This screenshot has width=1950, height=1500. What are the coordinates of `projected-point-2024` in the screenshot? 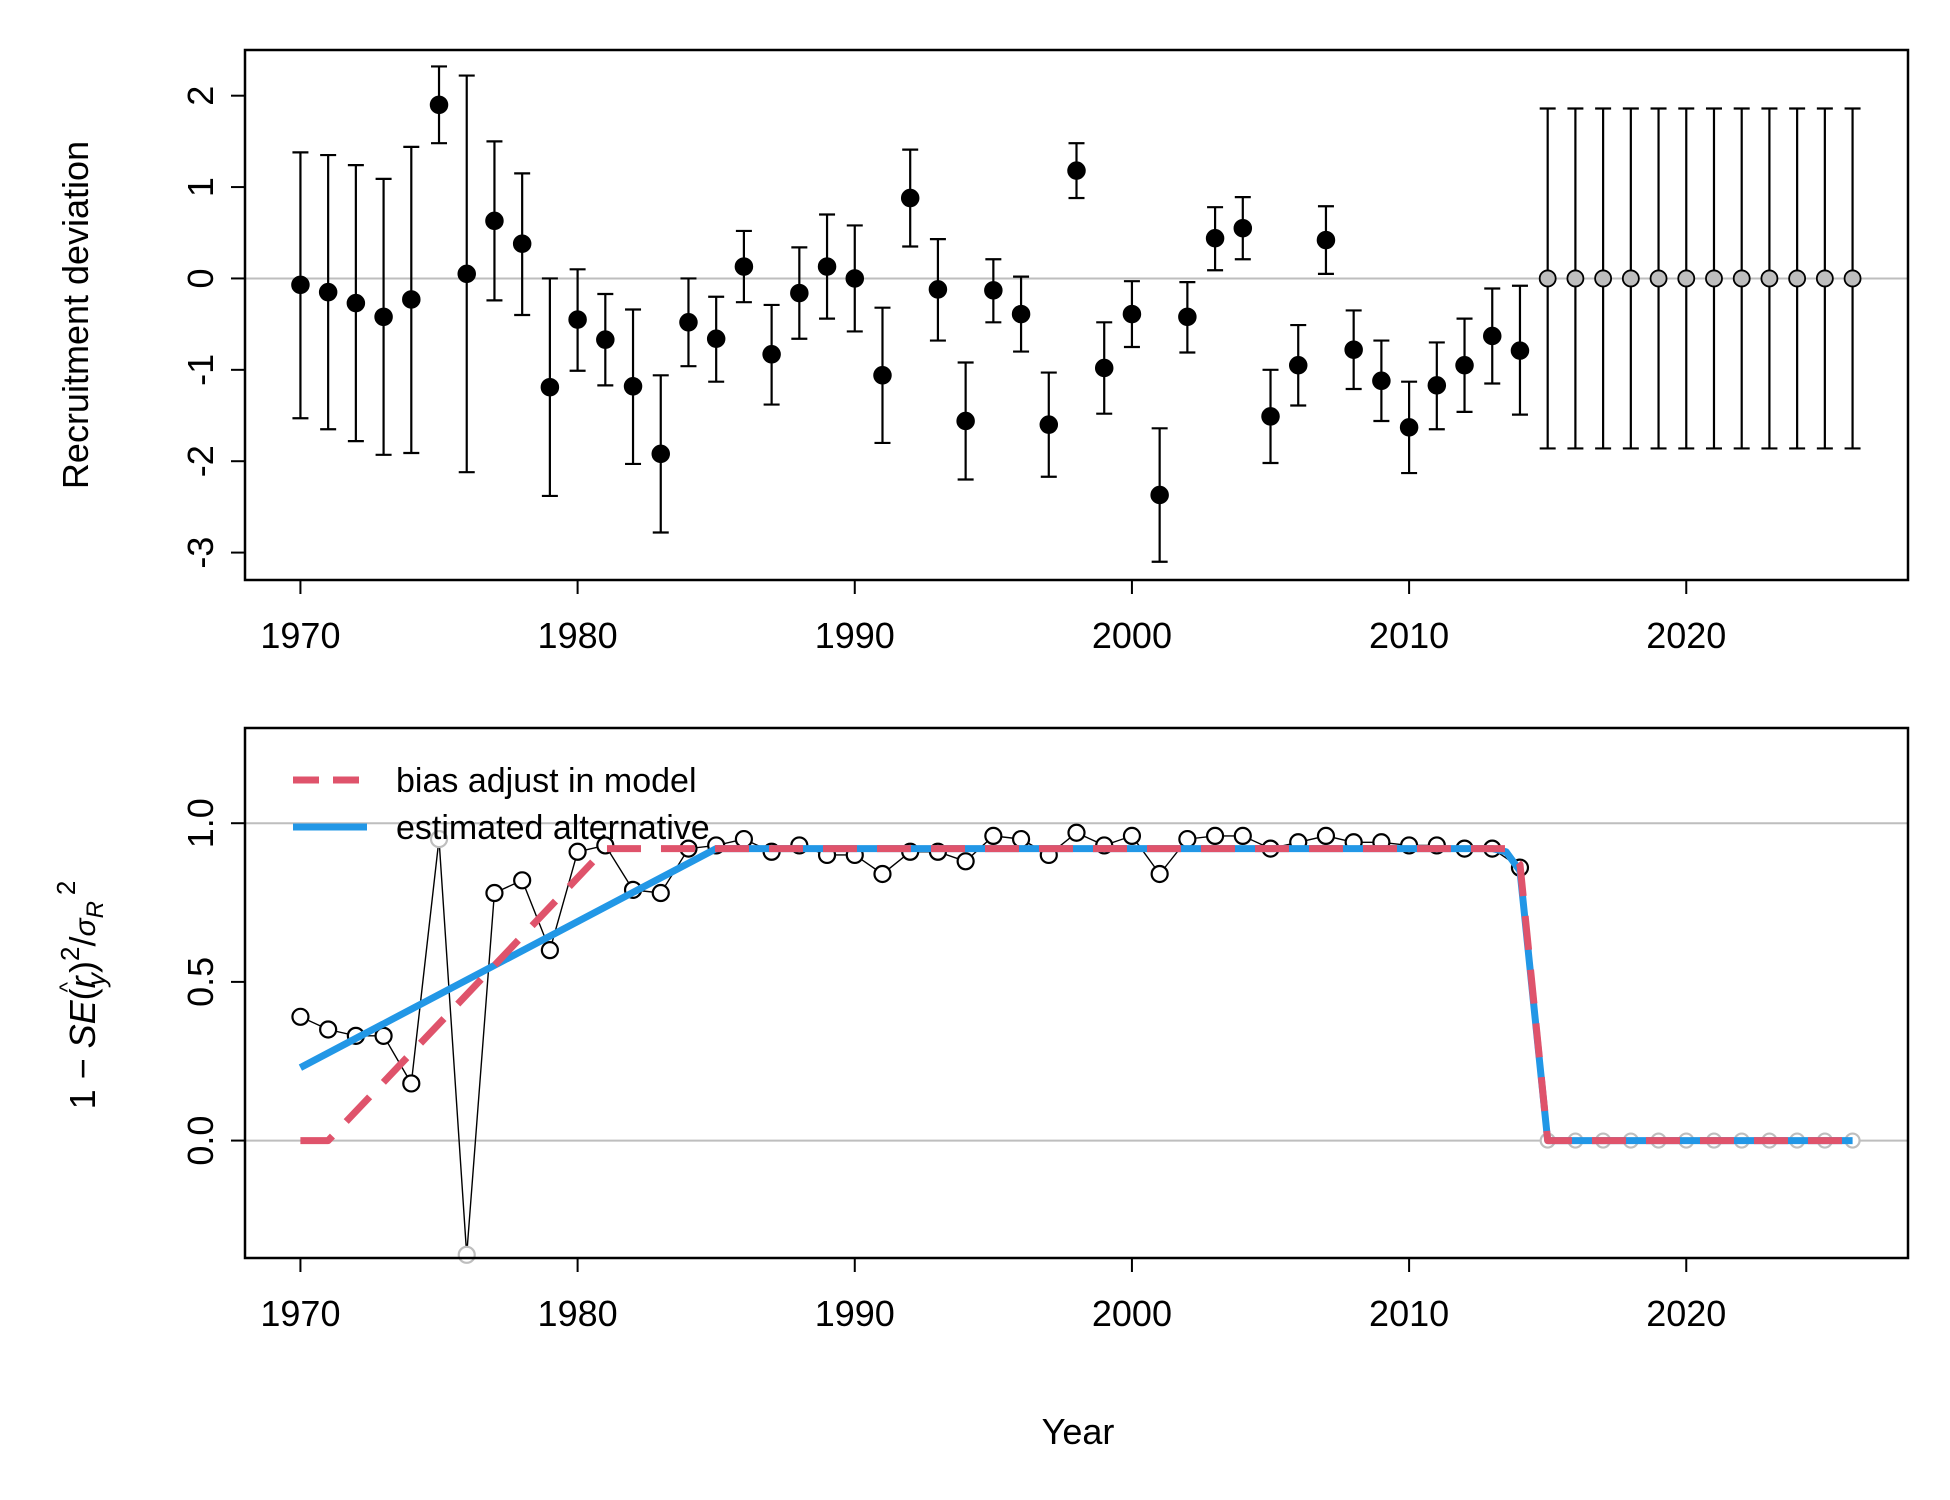 It's located at (1797, 278).